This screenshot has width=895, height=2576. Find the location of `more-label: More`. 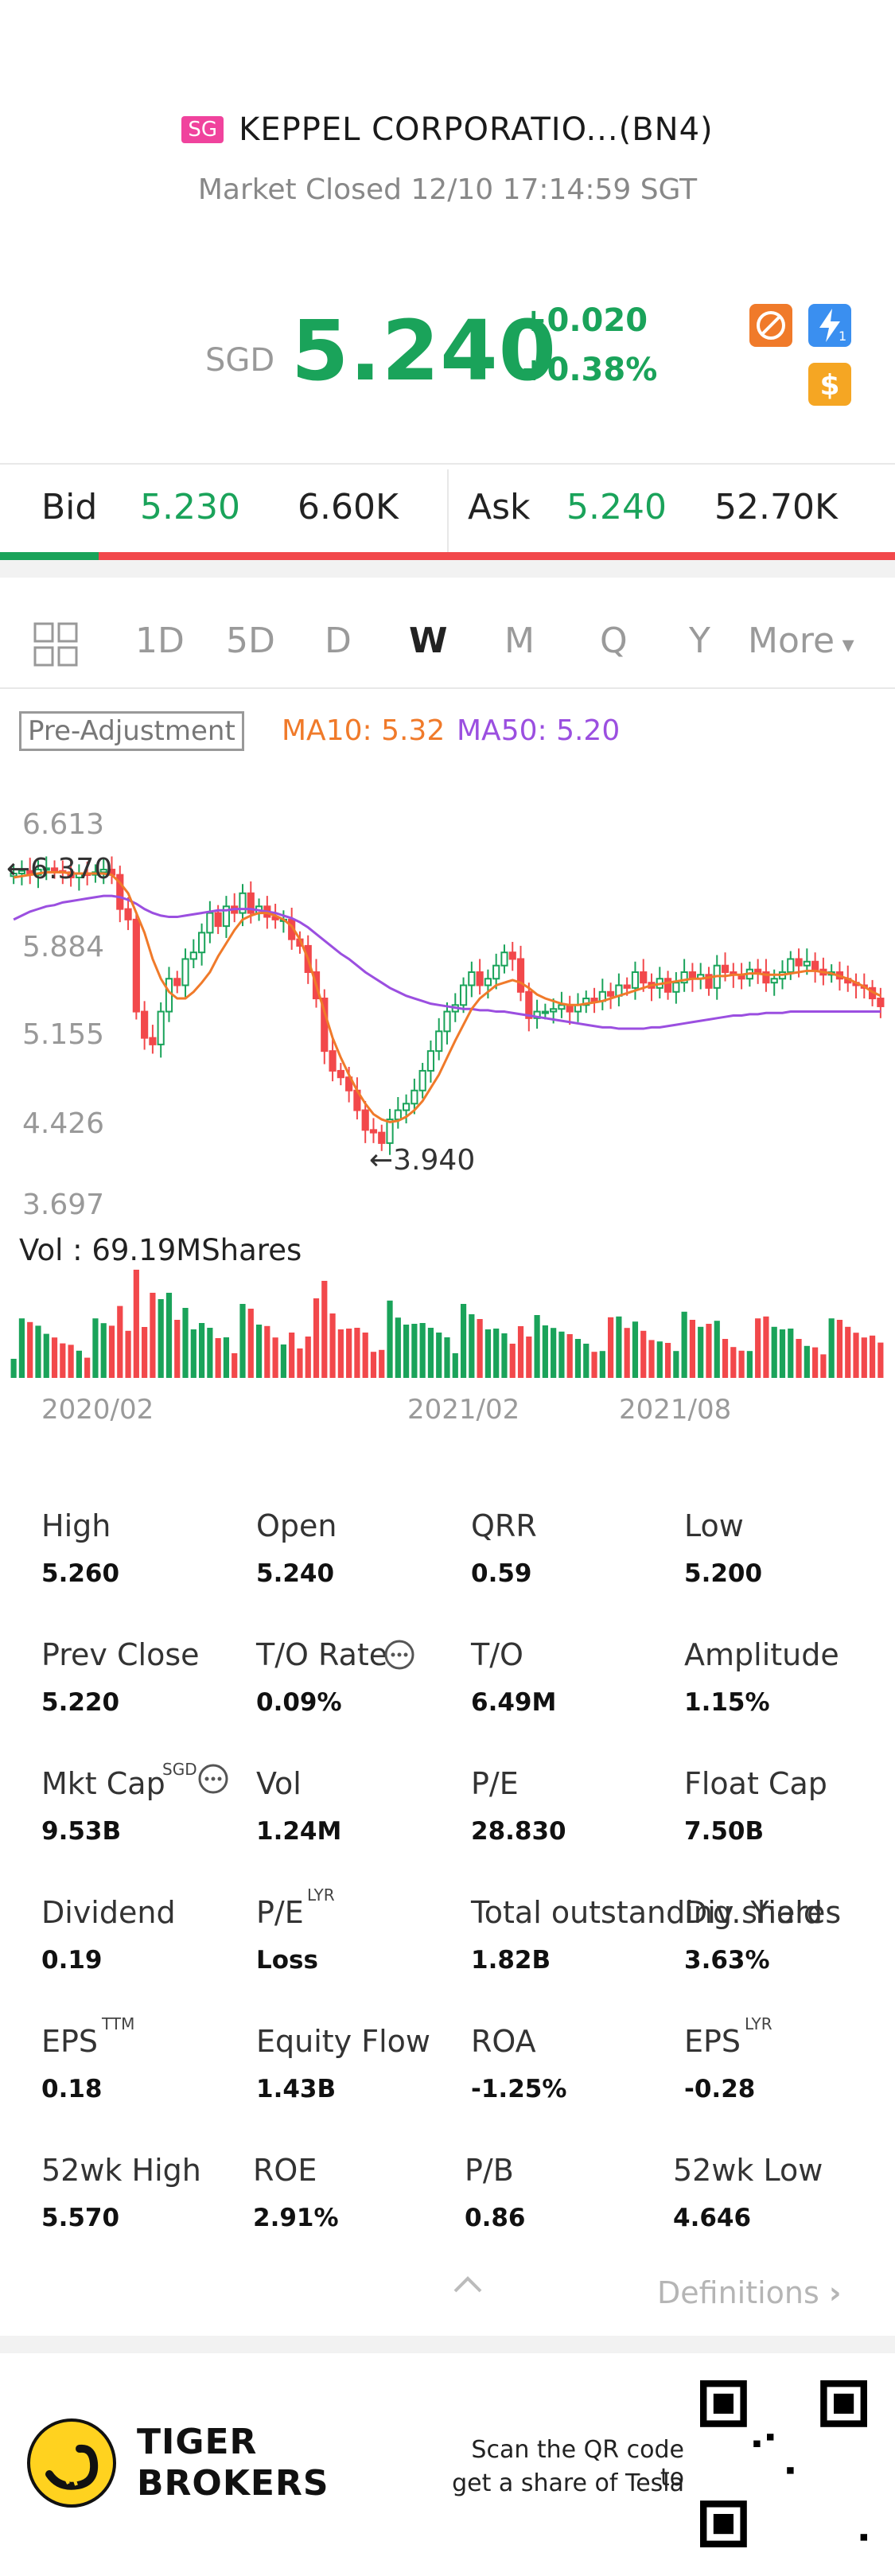

more-label: More is located at coordinates (791, 641).